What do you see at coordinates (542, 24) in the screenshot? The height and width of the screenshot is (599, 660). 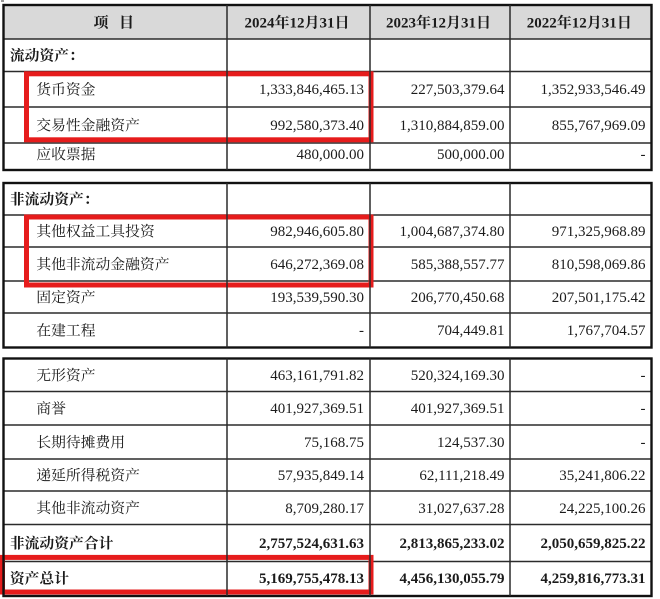 I see `svg-text: 2022` at bounding box center [542, 24].